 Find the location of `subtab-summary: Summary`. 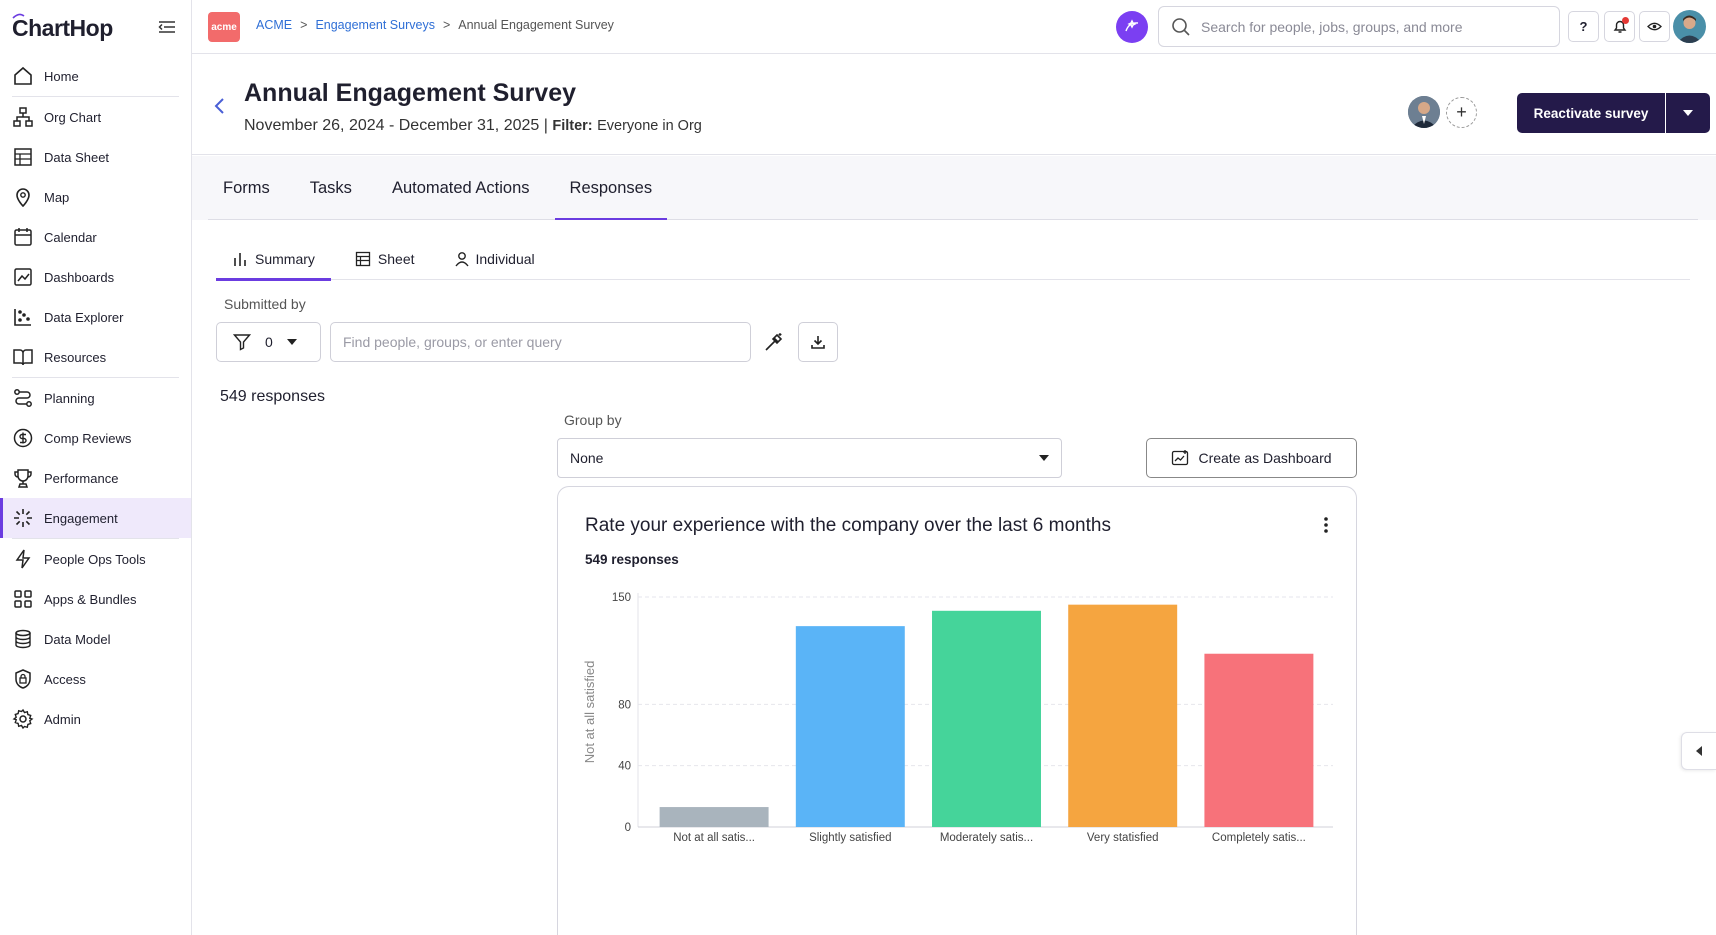

subtab-summary: Summary is located at coordinates (273, 259).